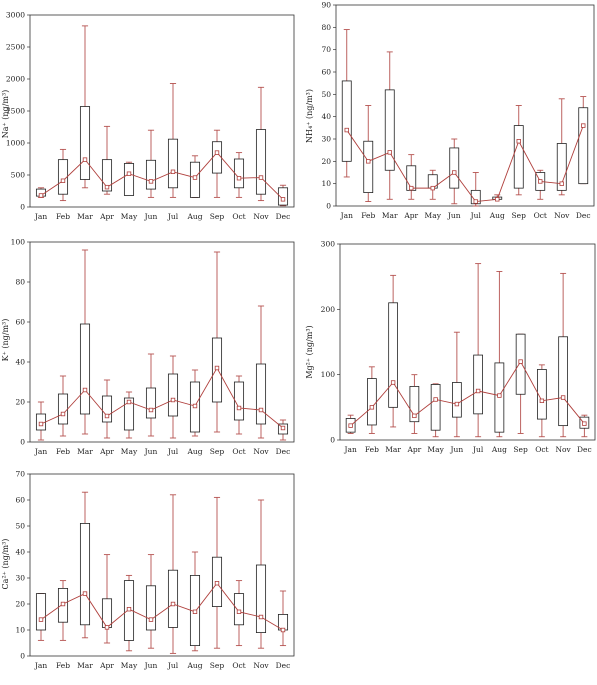  I want to click on y-tick-label: 70, so click(326, 49).